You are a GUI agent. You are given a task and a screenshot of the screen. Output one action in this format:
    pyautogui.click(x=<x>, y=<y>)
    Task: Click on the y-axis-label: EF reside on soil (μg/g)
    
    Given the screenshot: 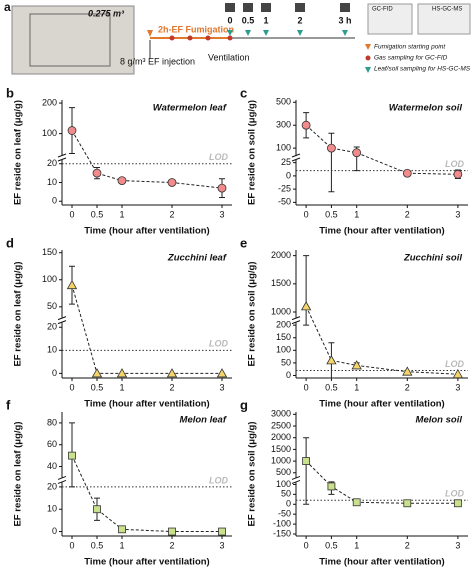 What is the action you would take?
    pyautogui.click(x=252, y=313)
    